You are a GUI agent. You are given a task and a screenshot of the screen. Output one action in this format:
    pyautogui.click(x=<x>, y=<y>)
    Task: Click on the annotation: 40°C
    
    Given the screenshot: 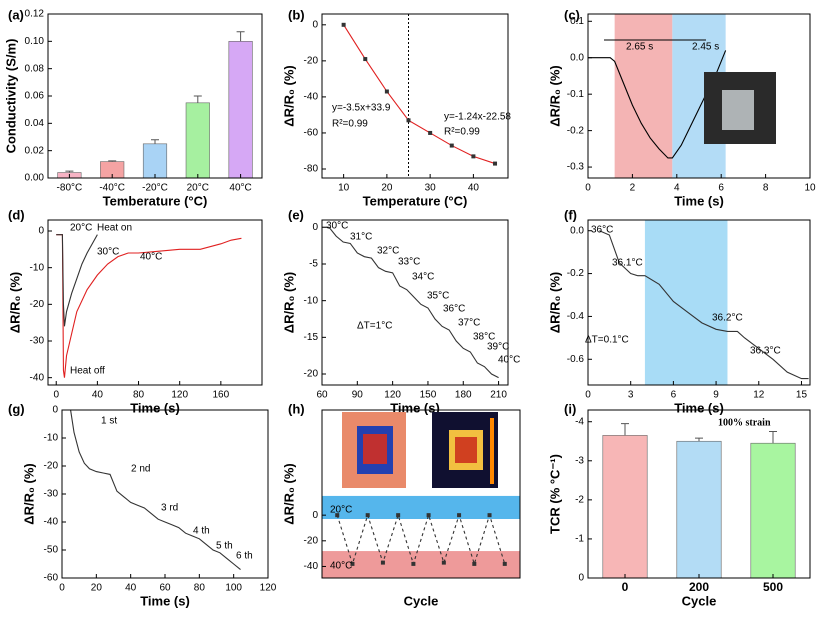 What is the action you would take?
    pyautogui.click(x=341, y=566)
    